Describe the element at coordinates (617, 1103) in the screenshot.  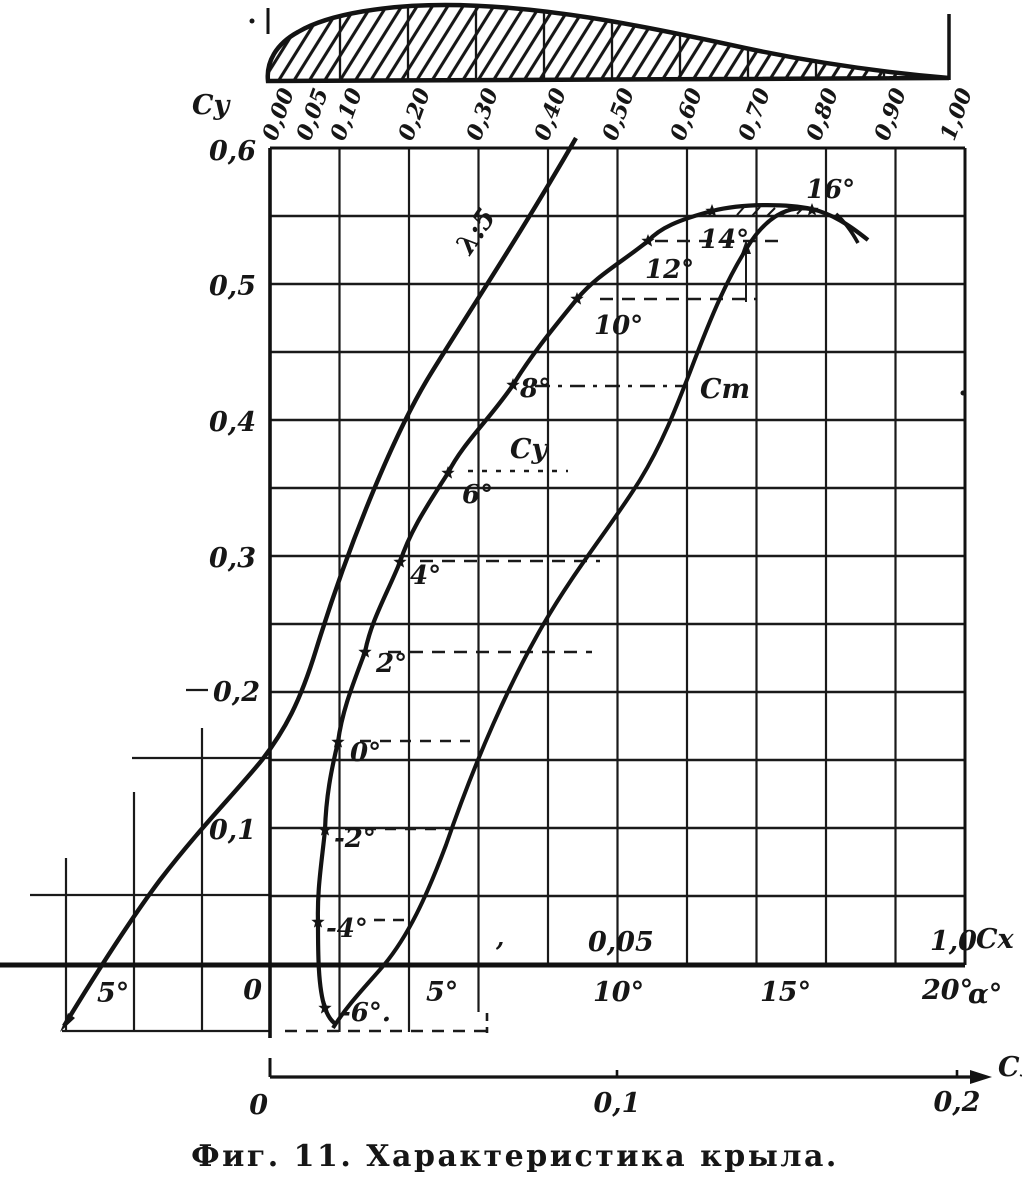
I see `cm-tick-label: 0,1` at that location.